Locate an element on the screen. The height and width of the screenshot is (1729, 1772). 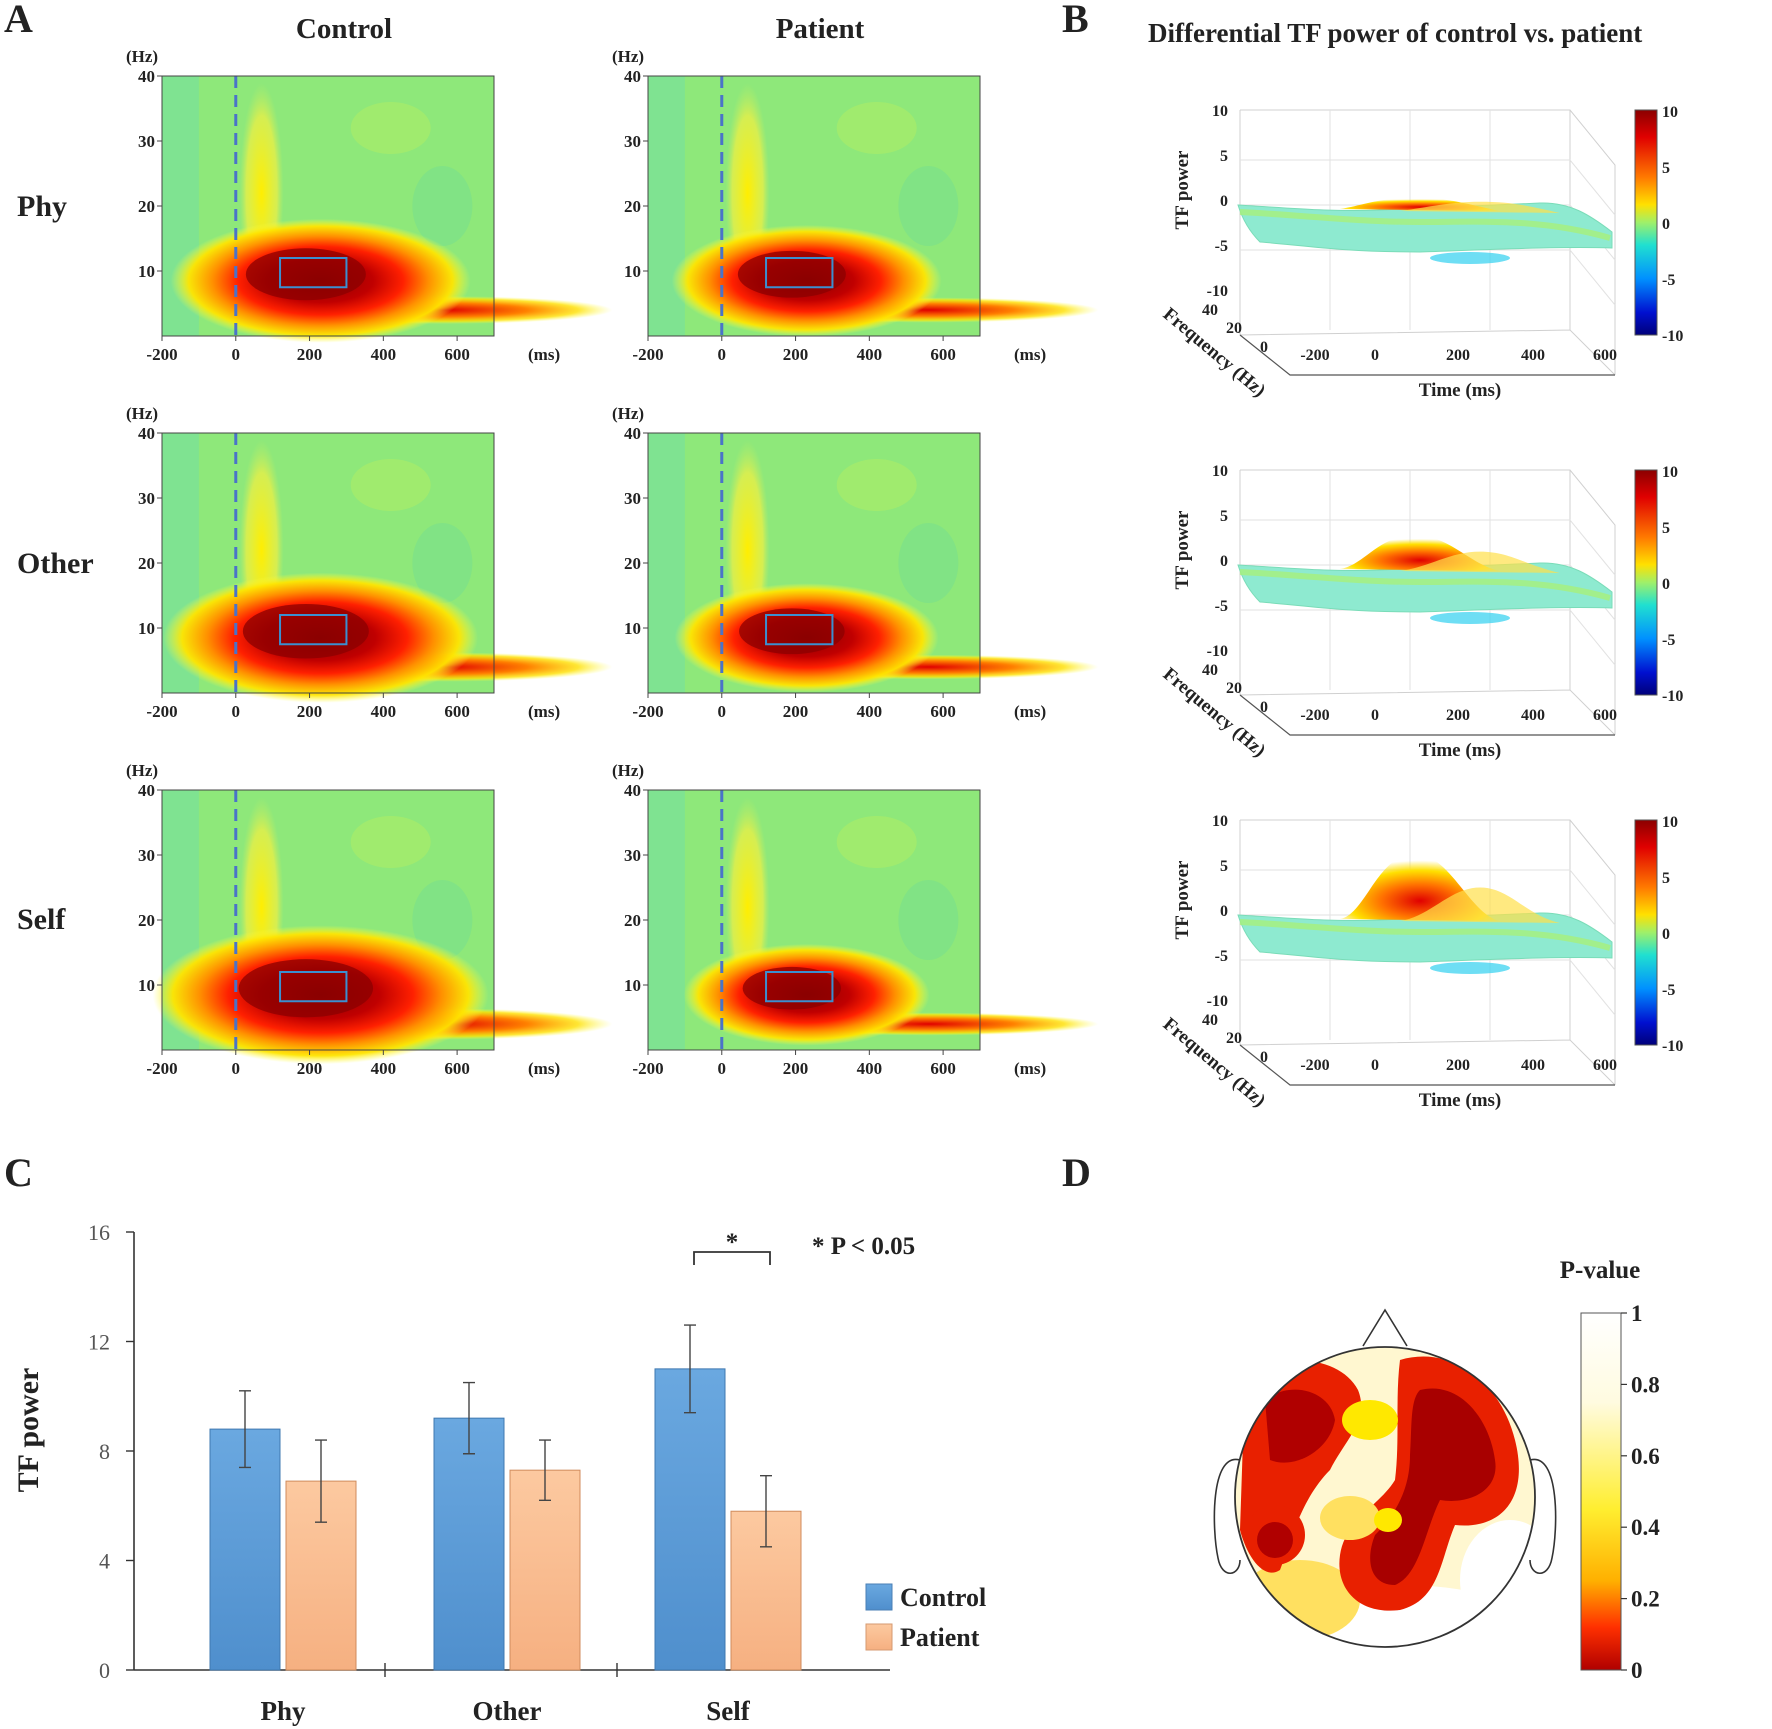
bar-series: 0 4 8 12 16 Phy Other Self is located at coordinates (445, 1473).